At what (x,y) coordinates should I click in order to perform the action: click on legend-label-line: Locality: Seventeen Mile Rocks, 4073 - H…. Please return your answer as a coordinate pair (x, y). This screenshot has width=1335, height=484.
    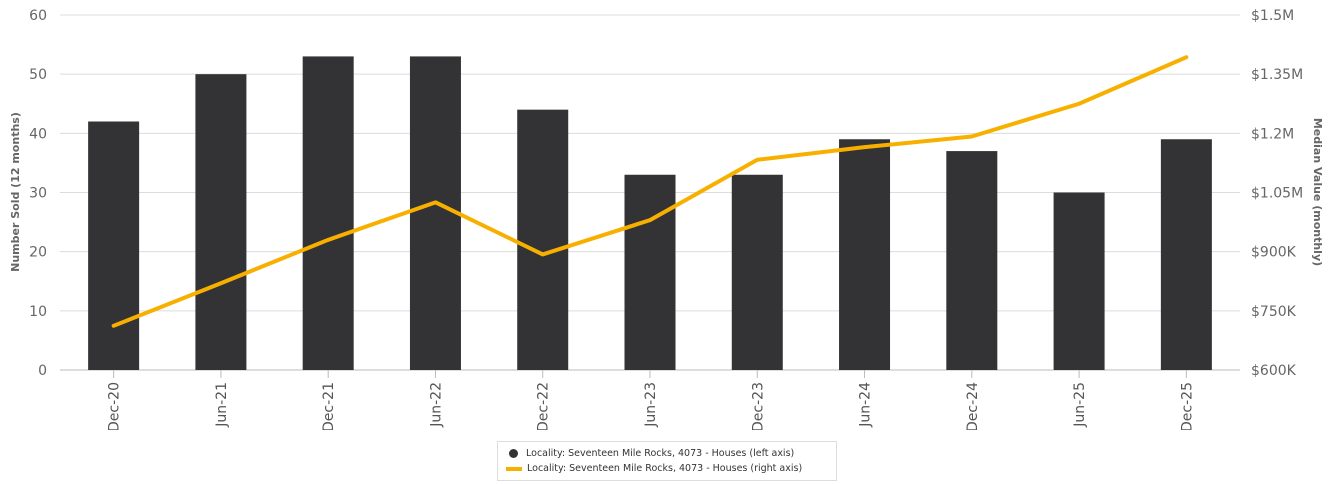
    Looking at the image, I should click on (665, 468).